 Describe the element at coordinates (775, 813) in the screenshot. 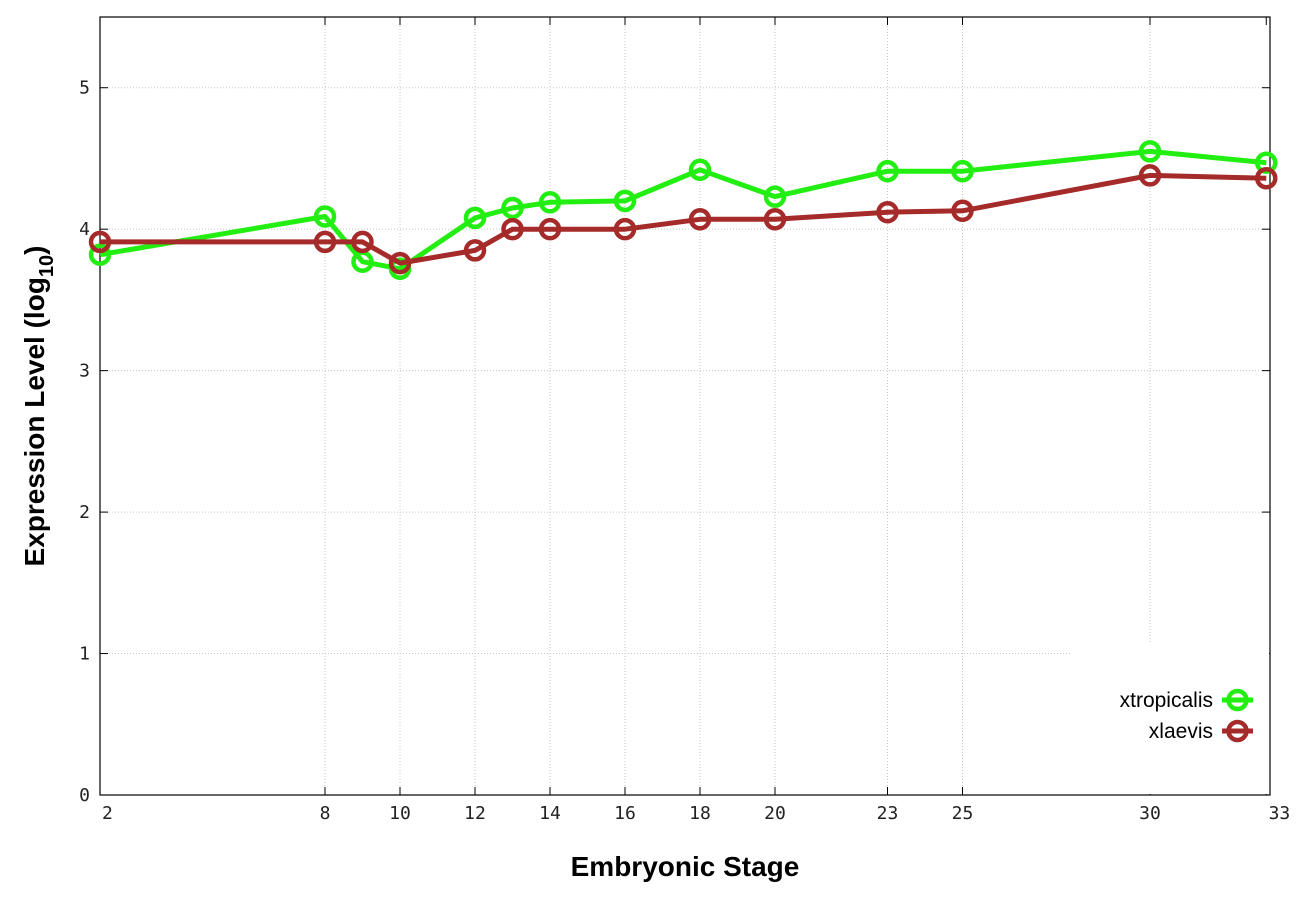

I see `x-tick-label: 20` at that location.